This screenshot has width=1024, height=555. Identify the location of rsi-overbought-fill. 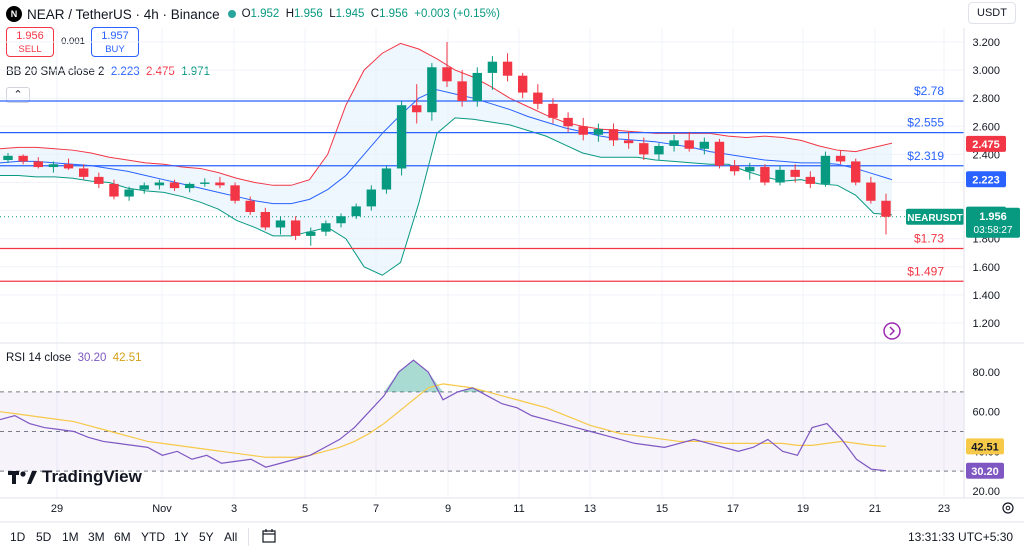
(435, 376).